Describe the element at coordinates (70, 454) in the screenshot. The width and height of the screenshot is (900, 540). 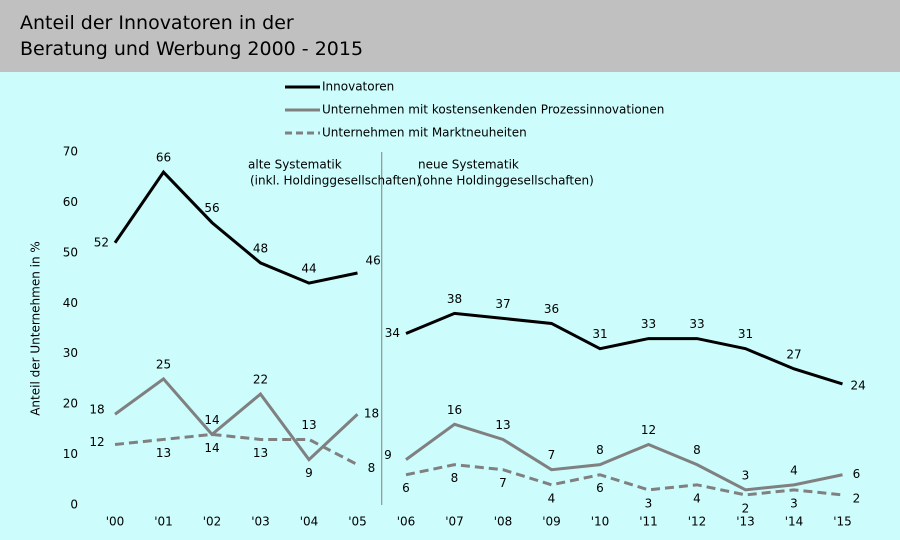
I see `y-tick-label: 10` at that location.